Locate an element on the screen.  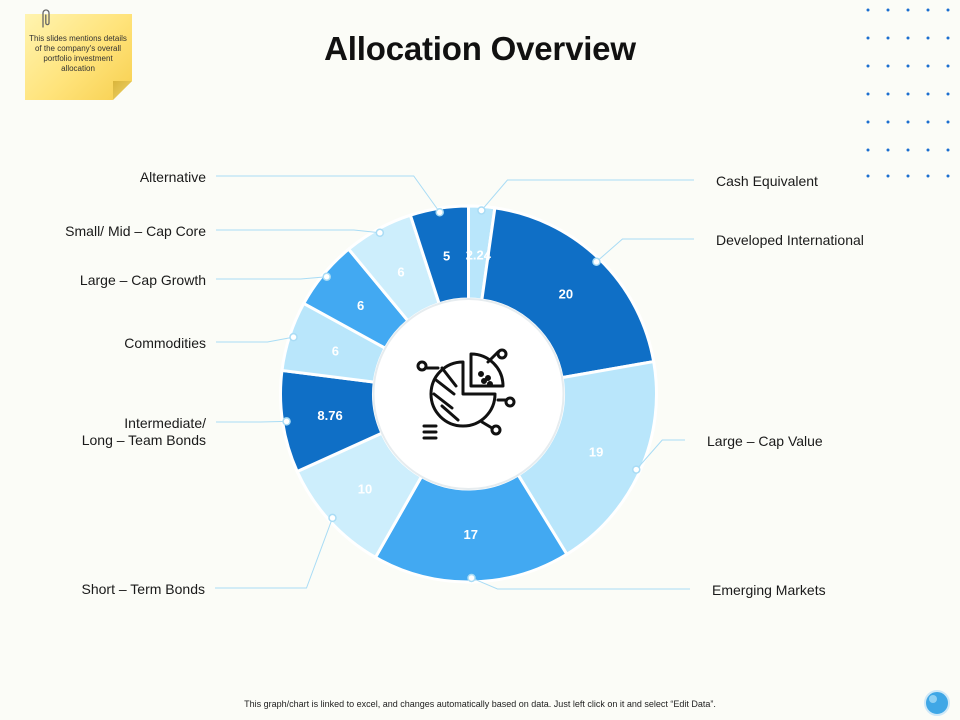
slice-value-label: 2.24 is located at coordinates (479, 254).